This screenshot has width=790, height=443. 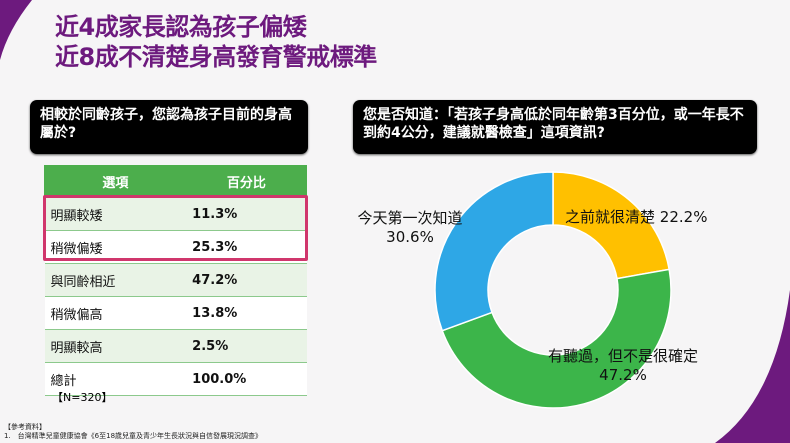 What do you see at coordinates (216, 57) in the screenshot?
I see `title-line-2: 近8成不清楚身高發育警戒標準` at bounding box center [216, 57].